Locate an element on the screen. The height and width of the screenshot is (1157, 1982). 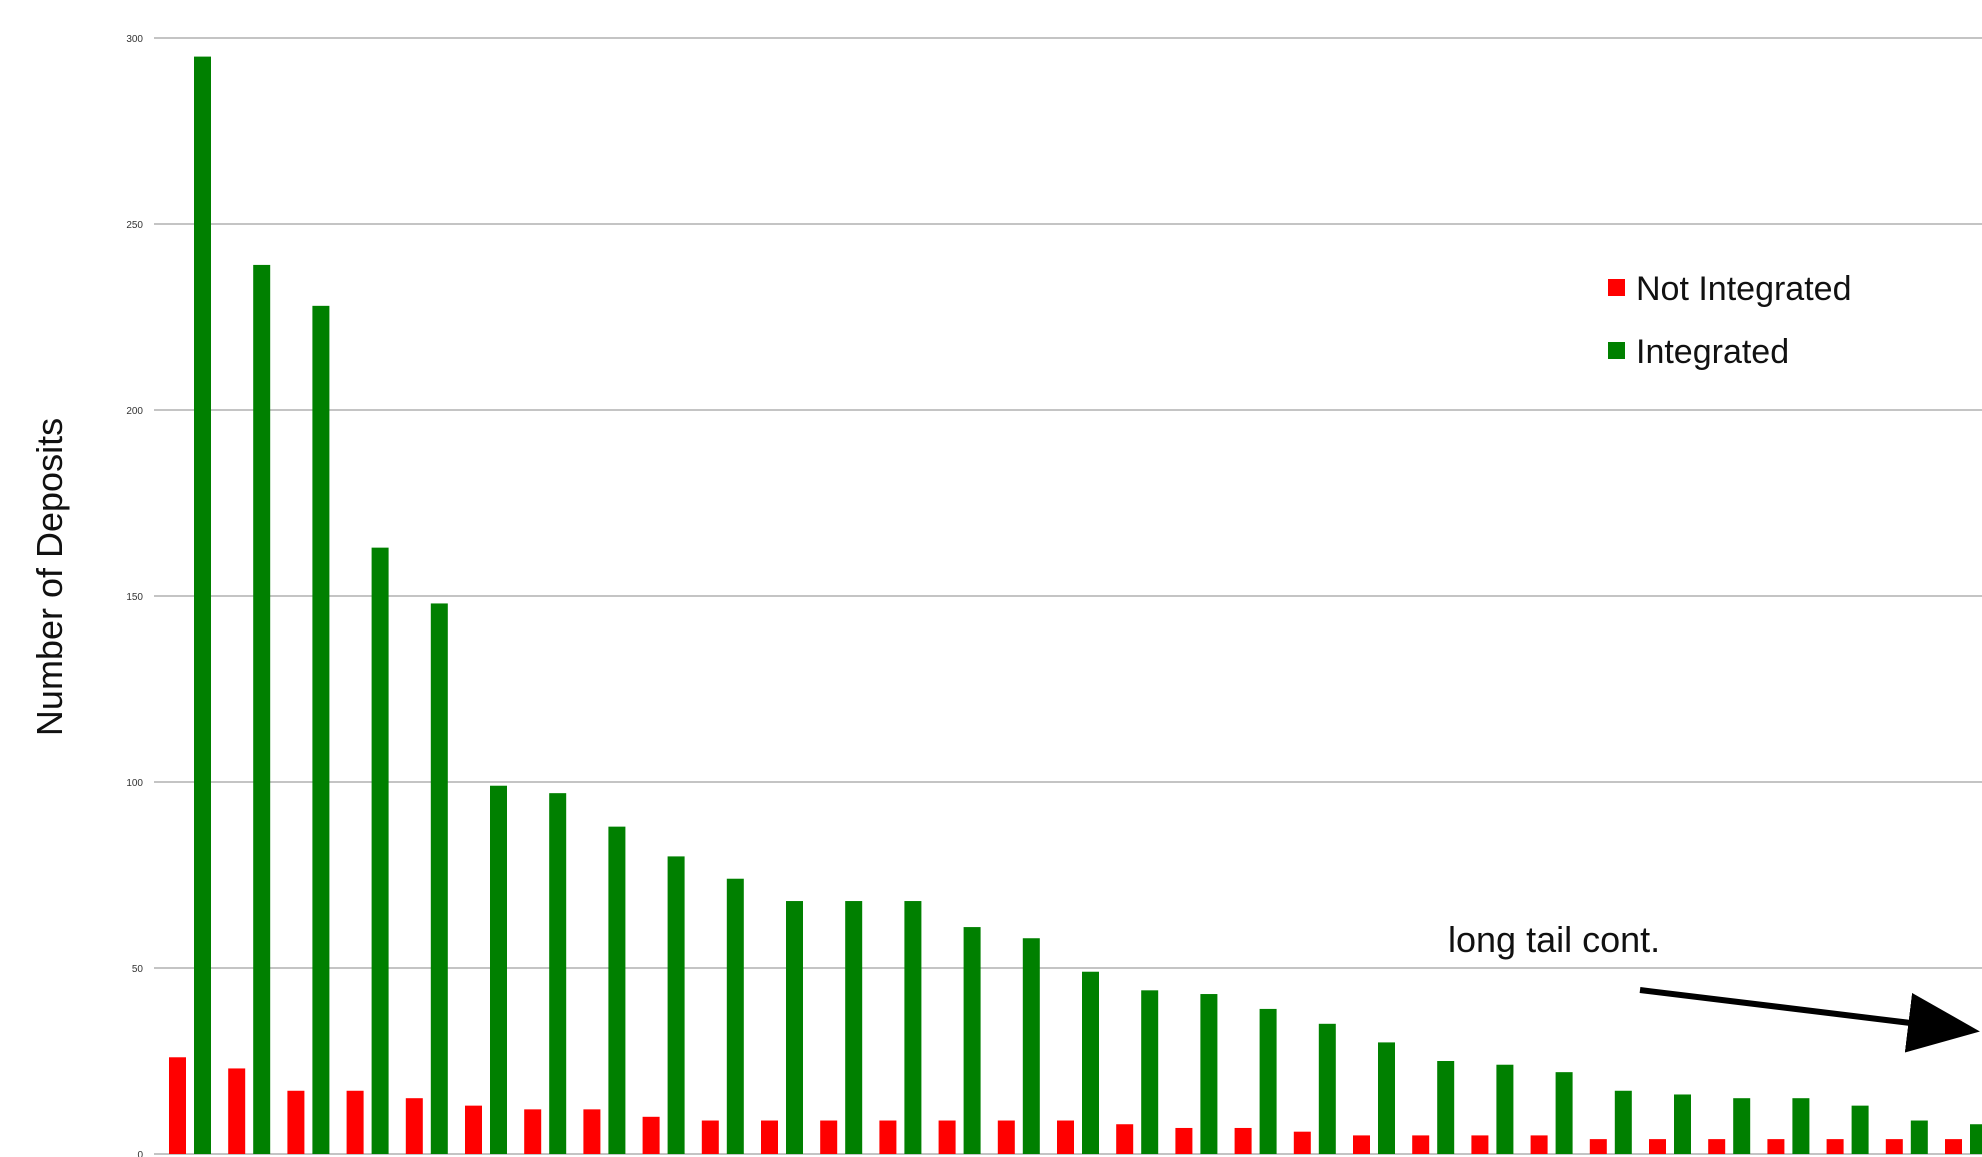
y-tick-label: 50 is located at coordinates (138, 969).